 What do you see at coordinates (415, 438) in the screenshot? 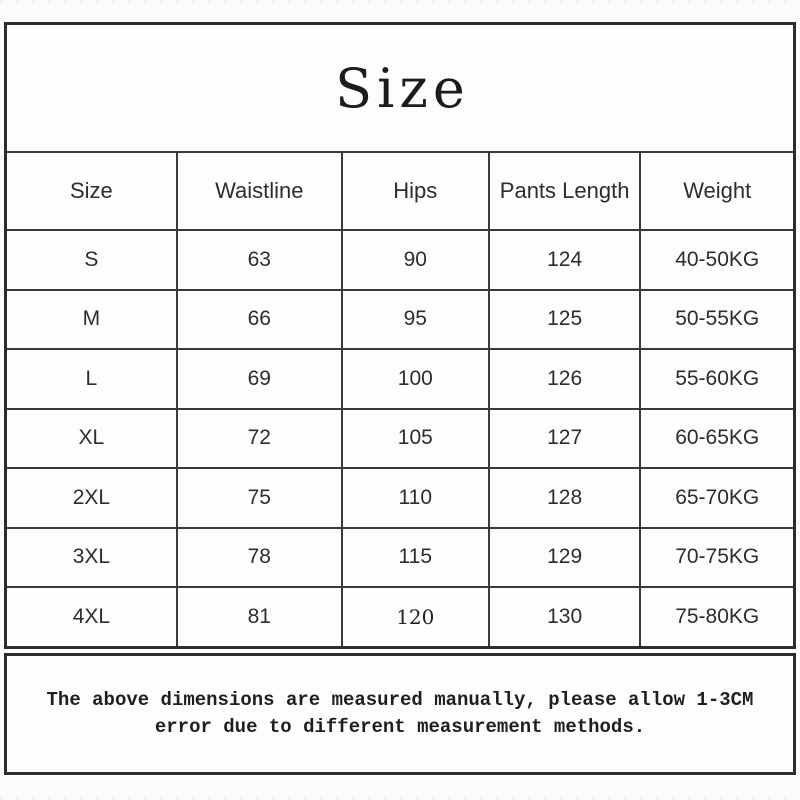
I see `table-cell: 105` at bounding box center [415, 438].